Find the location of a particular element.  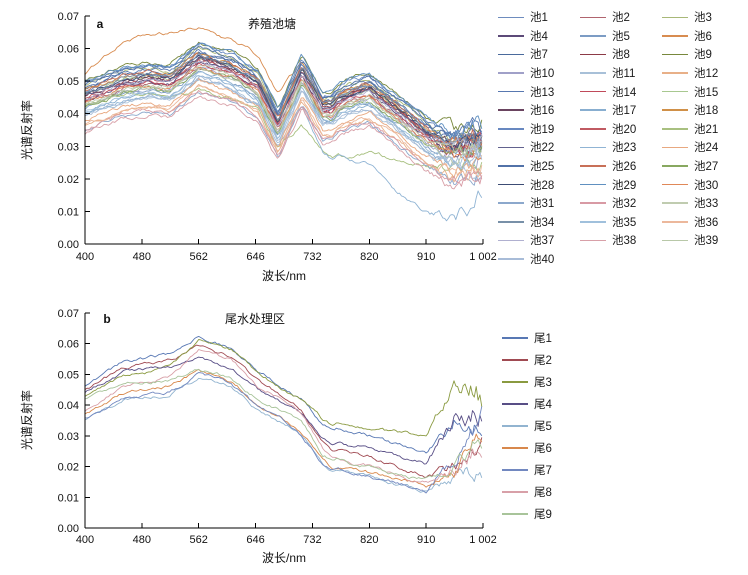

legend-label: 尾4 is located at coordinates (543, 405).